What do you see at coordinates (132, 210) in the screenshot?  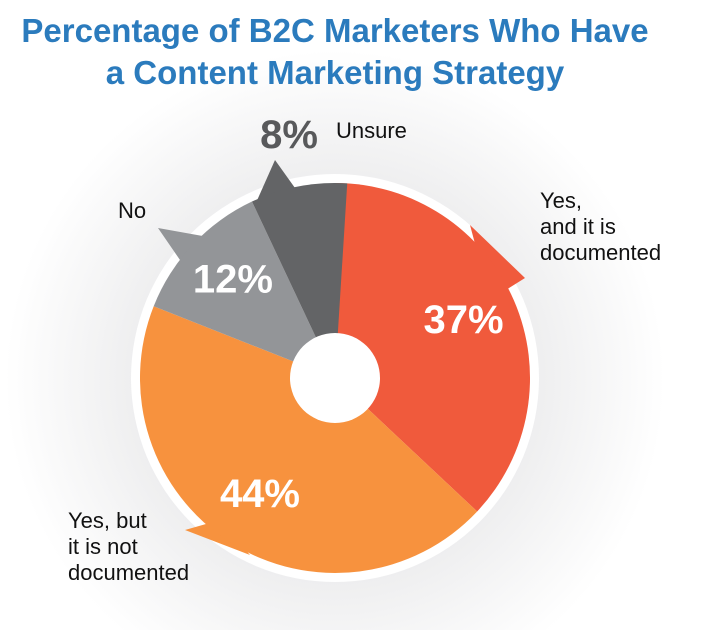 I see `category-label: No` at bounding box center [132, 210].